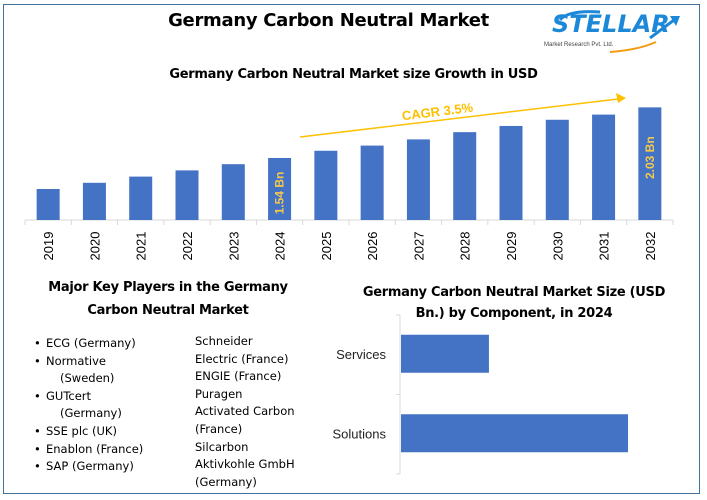  What do you see at coordinates (76, 360) in the screenshot?
I see `player-name: Normative` at bounding box center [76, 360].